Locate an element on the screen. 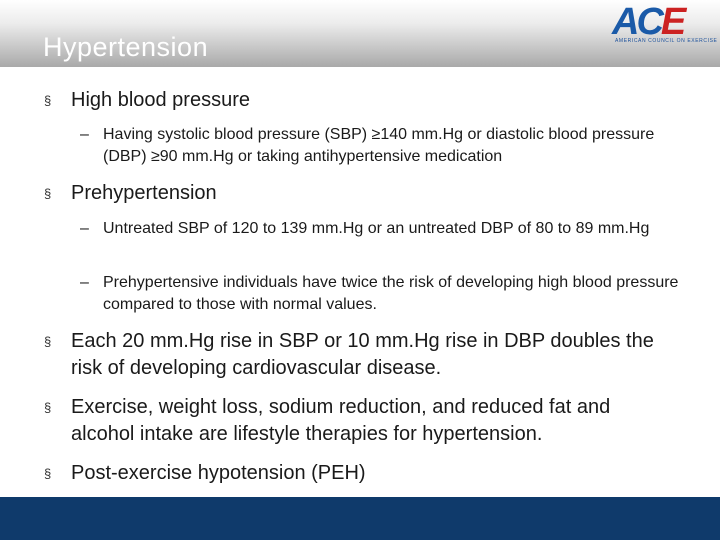 The width and height of the screenshot is (720, 540). footer-bar is located at coordinates (360, 518).